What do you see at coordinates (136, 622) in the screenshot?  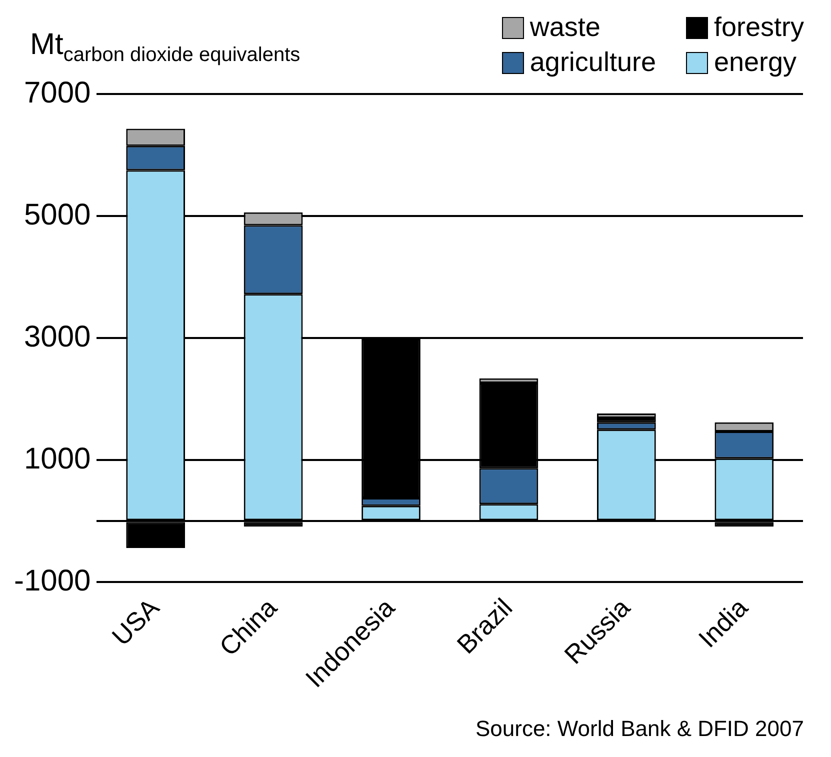 I see `x-tick-label: USA` at bounding box center [136, 622].